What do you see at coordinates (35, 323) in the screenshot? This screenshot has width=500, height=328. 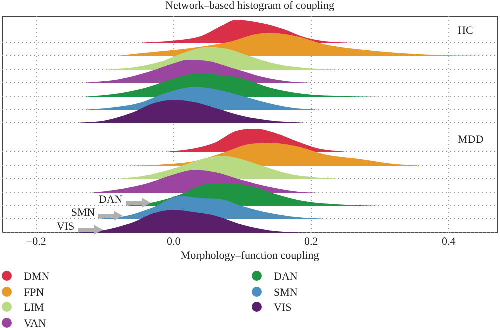 I see `legend-label: VAN` at bounding box center [35, 323].